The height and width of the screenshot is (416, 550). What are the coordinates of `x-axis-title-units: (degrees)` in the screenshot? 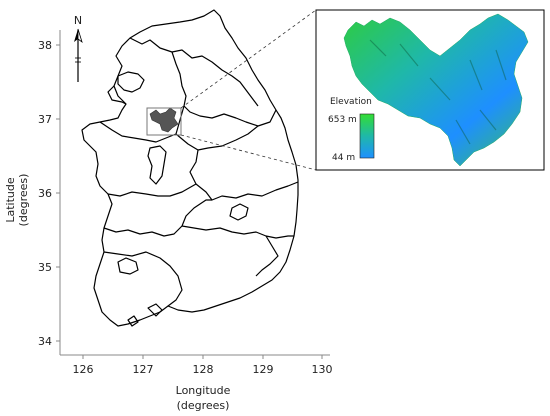 It's located at (203, 405).